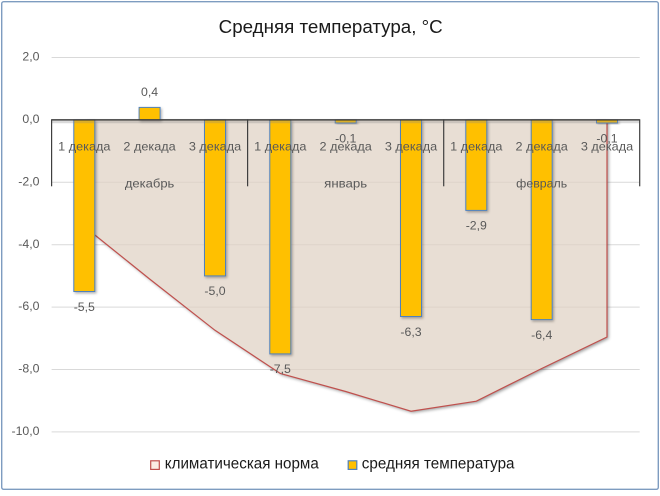  I want to click on svg-text: -5,5, so click(84, 307).